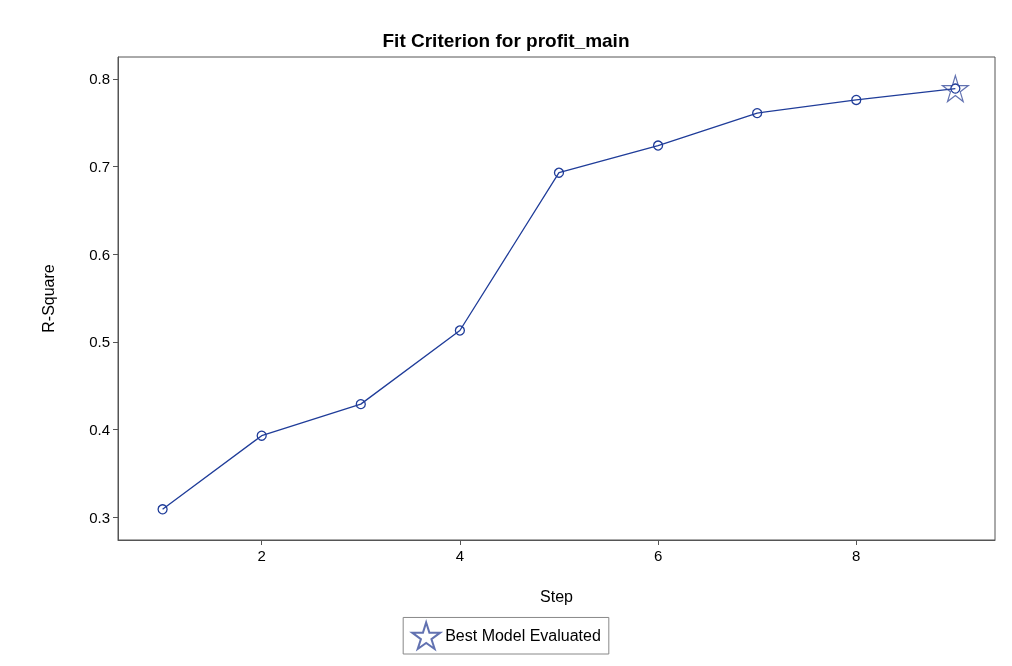 The height and width of the screenshot is (666, 1012). I want to click on y-tick-label: 0.5, so click(99, 342).